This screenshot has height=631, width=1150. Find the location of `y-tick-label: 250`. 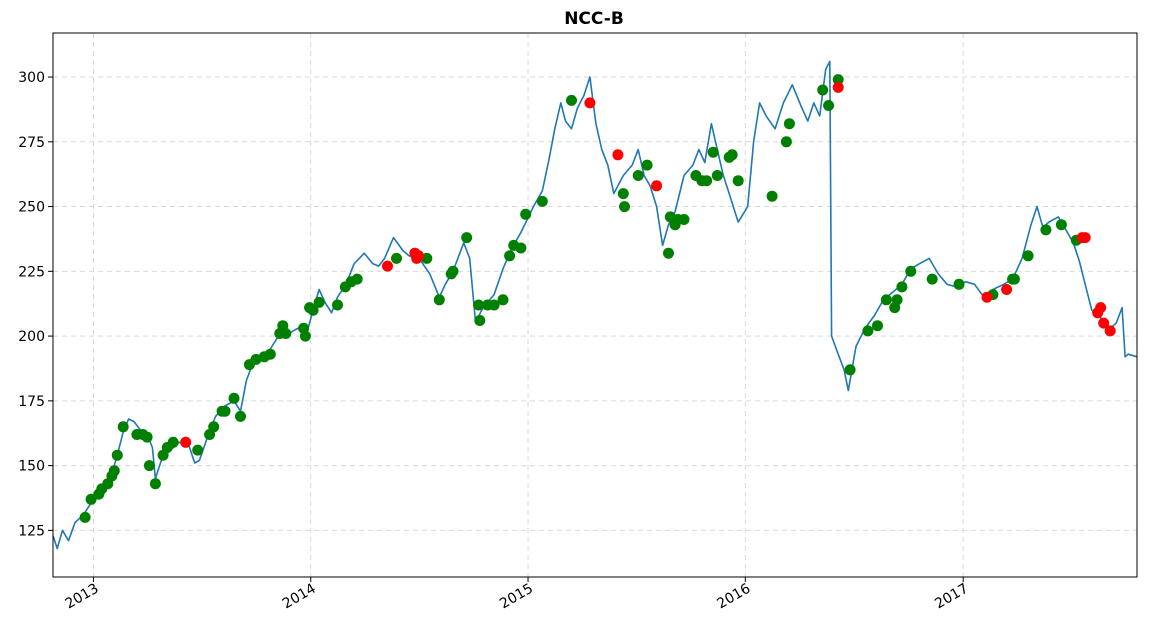

y-tick-label: 250 is located at coordinates (31, 208).